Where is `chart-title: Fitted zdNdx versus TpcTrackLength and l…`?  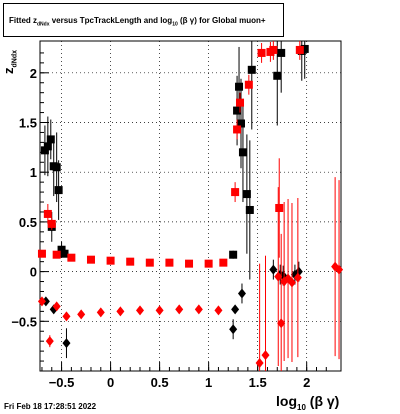 chart-title: Fitted zdNdx versus TpcTrackLength and l… is located at coordinates (143, 20).